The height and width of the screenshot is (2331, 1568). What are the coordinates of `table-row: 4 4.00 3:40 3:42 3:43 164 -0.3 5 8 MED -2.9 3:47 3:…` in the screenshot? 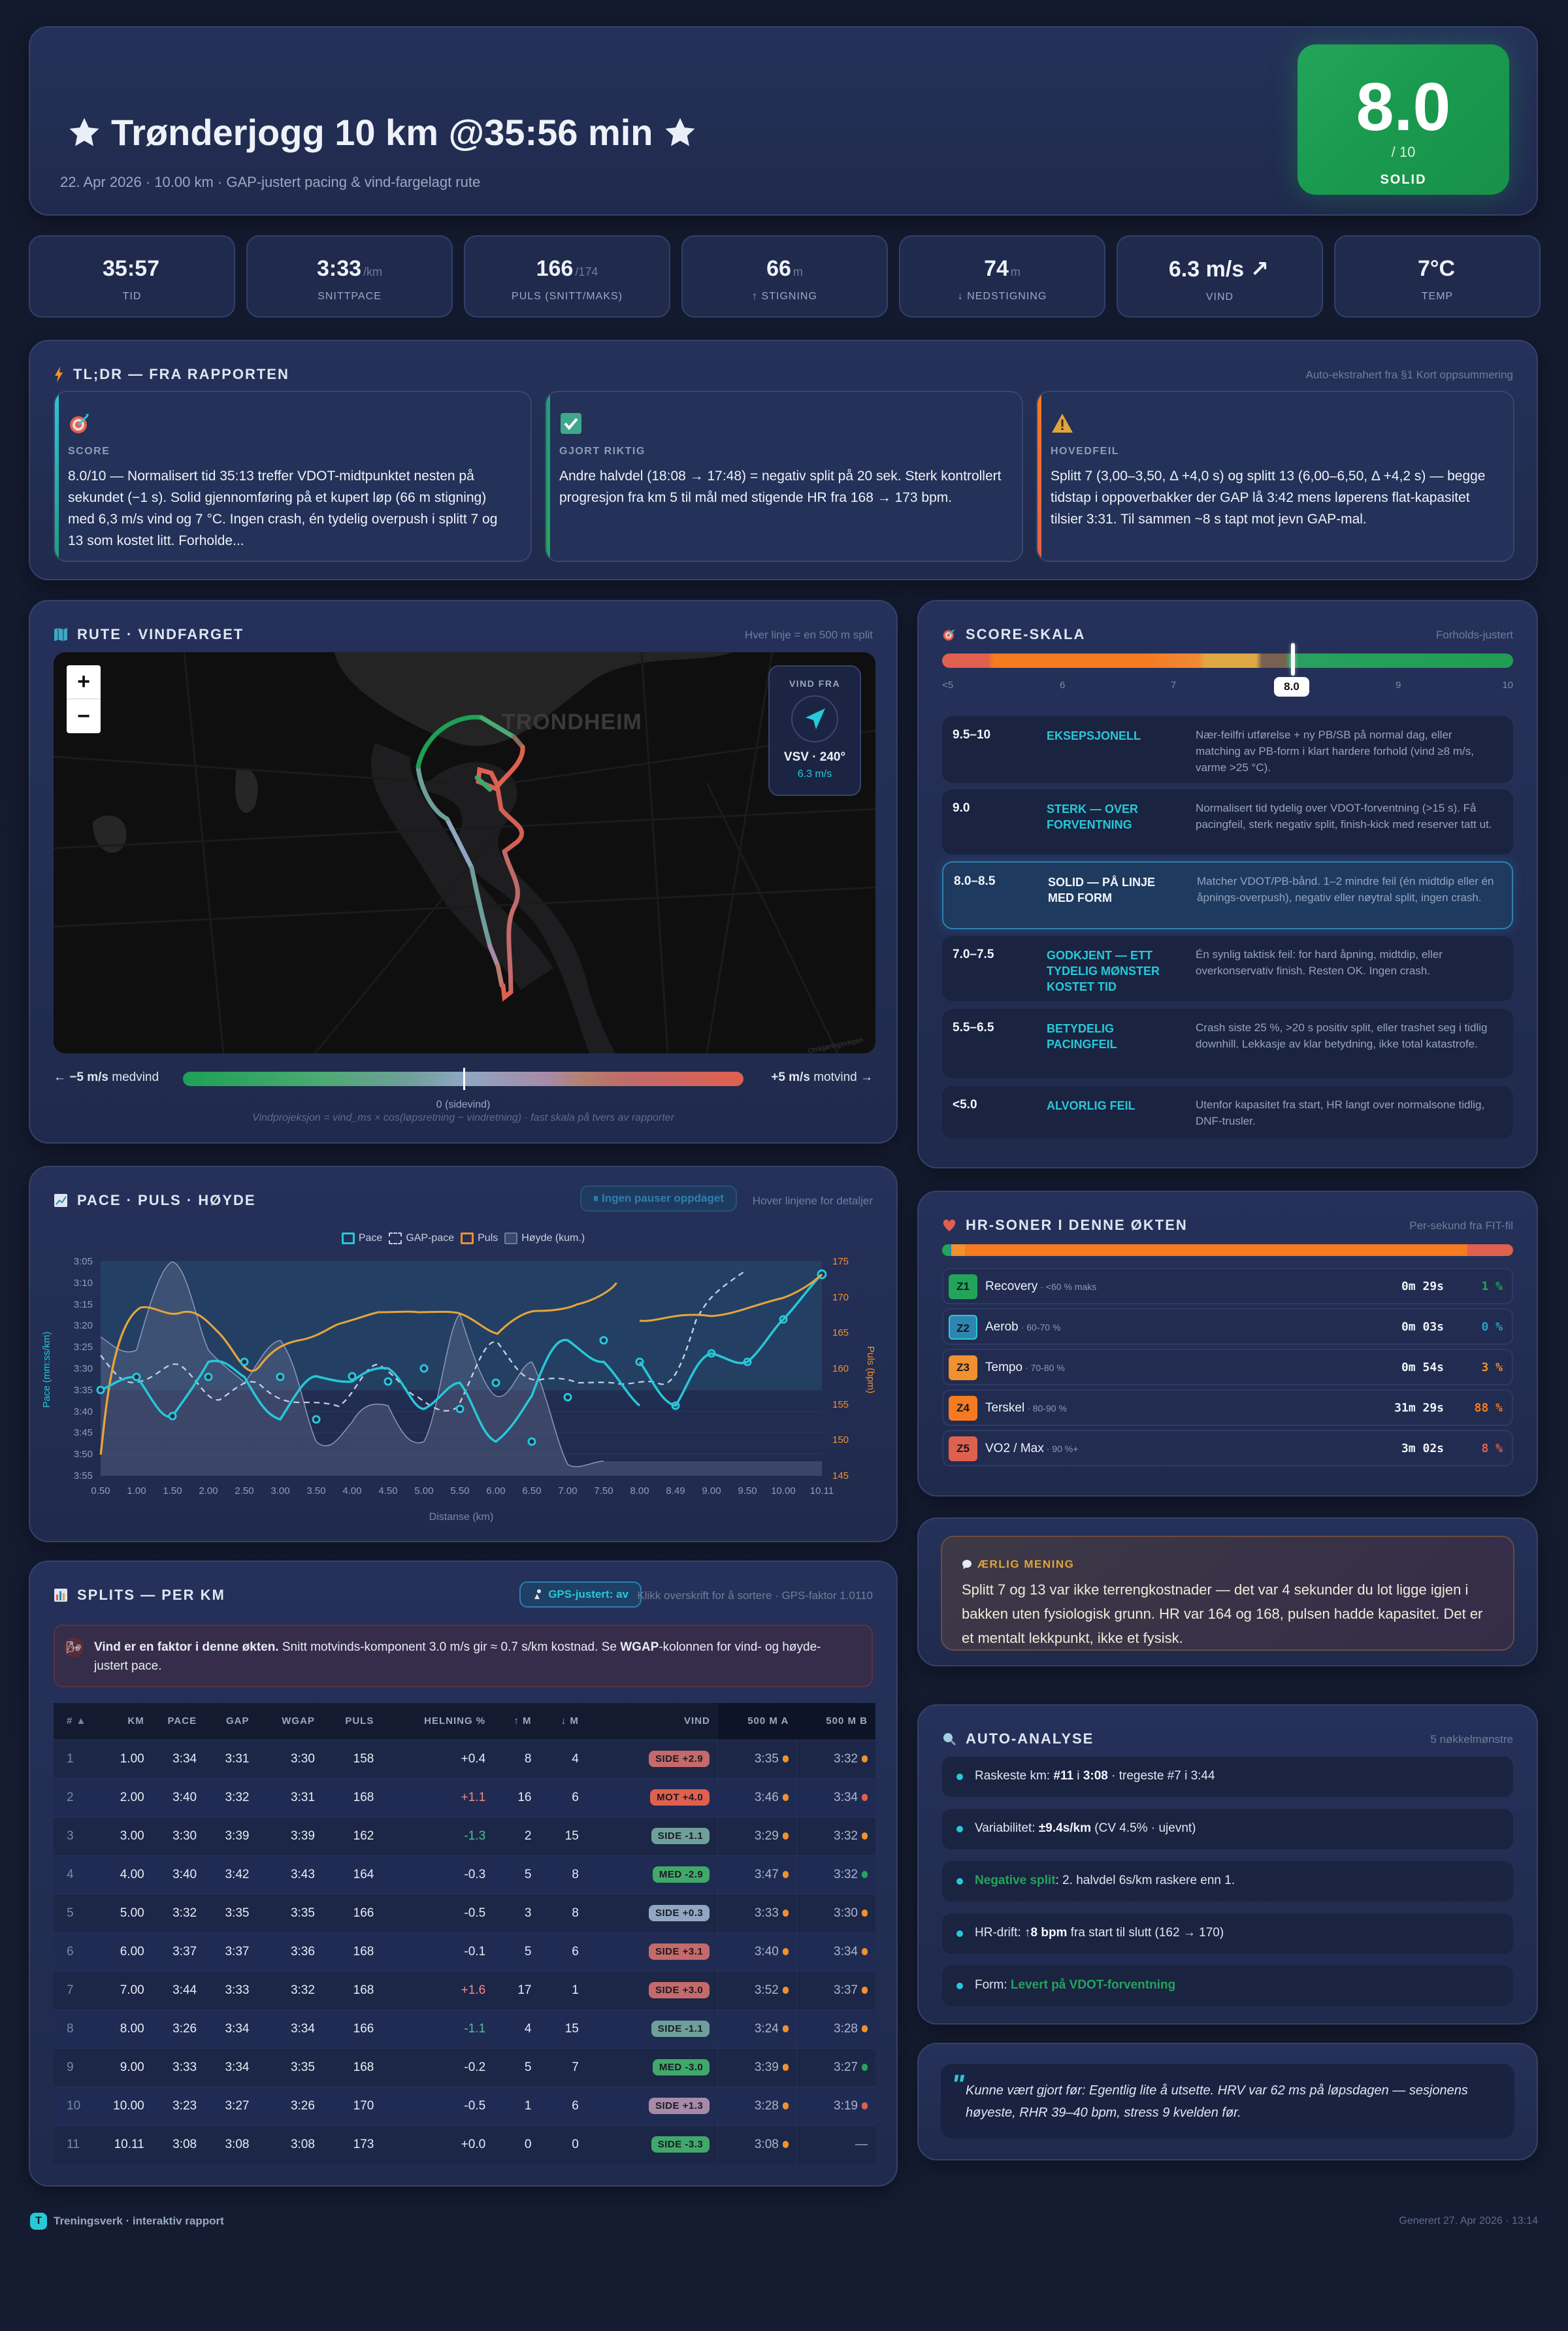 It's located at (464, 1874).